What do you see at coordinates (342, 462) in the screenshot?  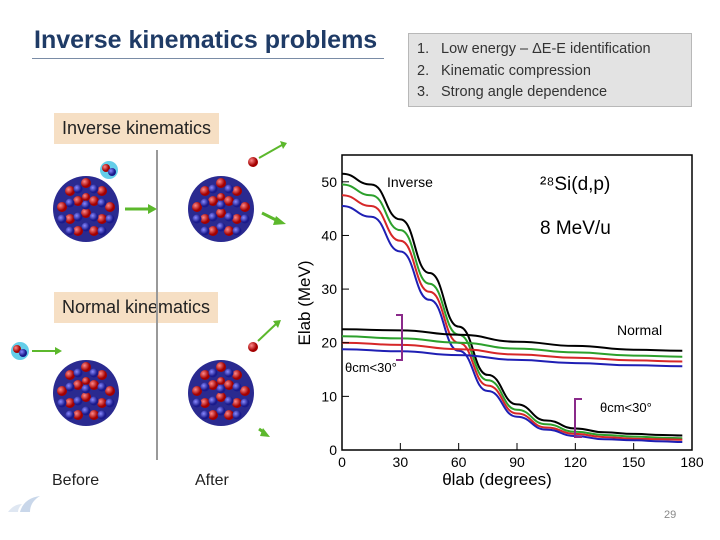 I see `x-tick-label: 0` at bounding box center [342, 462].